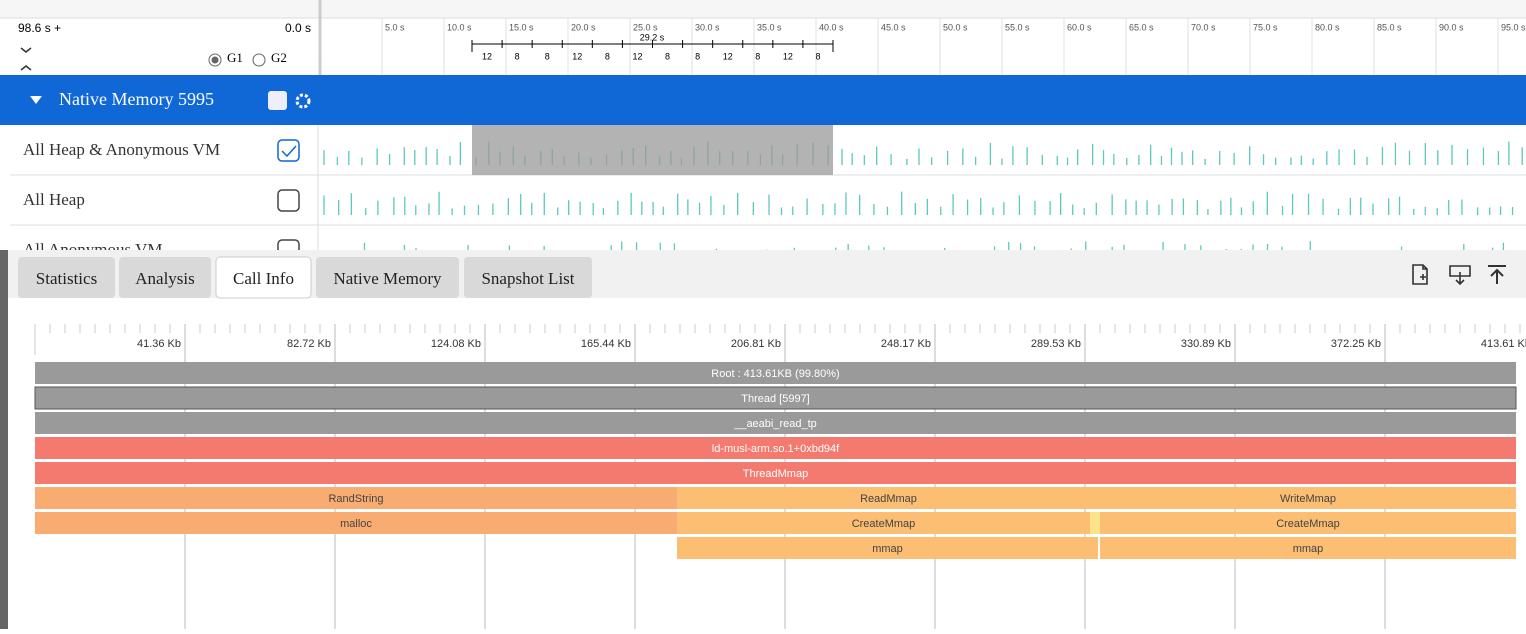  What do you see at coordinates (277, 100) in the screenshot?
I see `process-checkbox` at bounding box center [277, 100].